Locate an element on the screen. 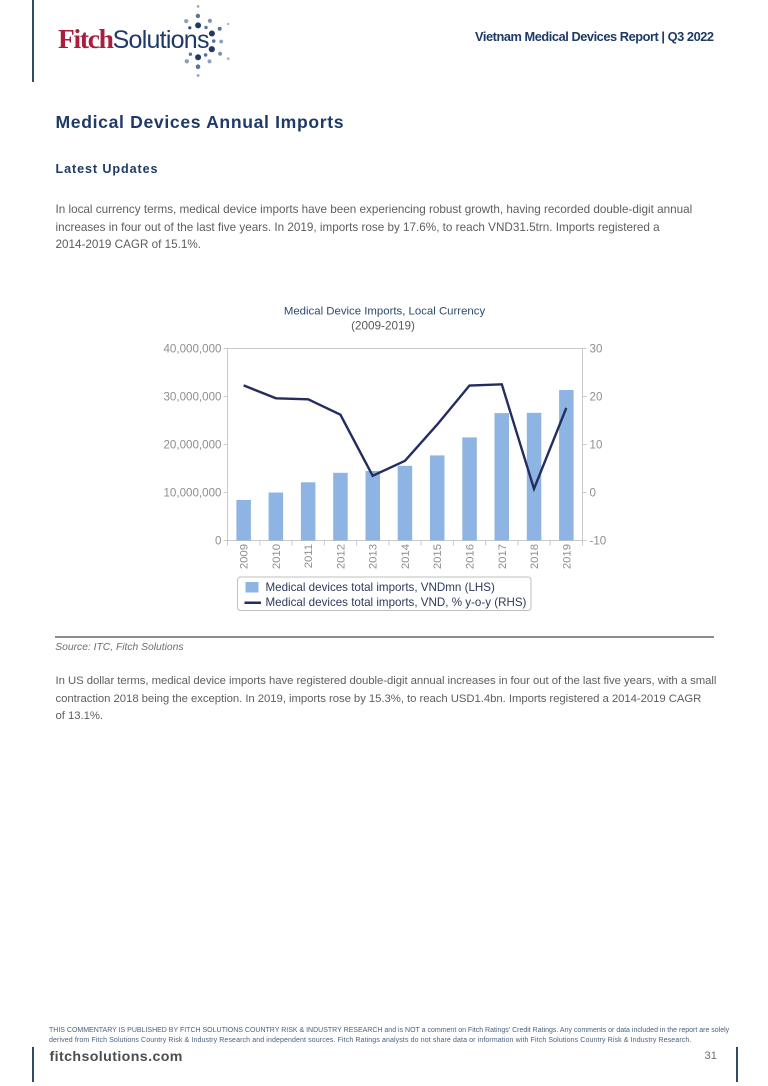  svg-text: 10,000,000 is located at coordinates (192, 493).